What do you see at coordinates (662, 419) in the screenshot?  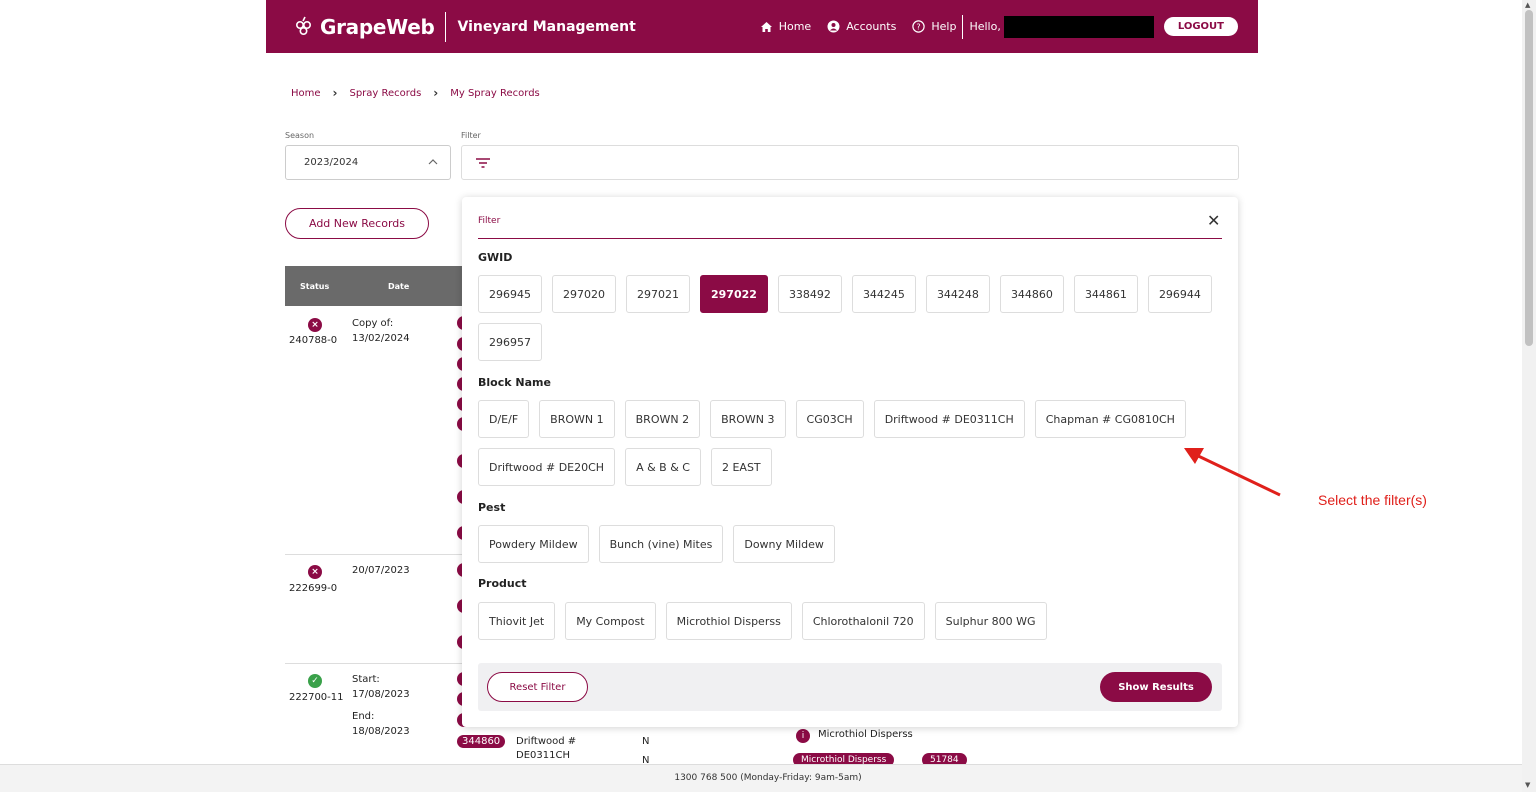 I see `block-name-chip: BROWN 2` at bounding box center [662, 419].